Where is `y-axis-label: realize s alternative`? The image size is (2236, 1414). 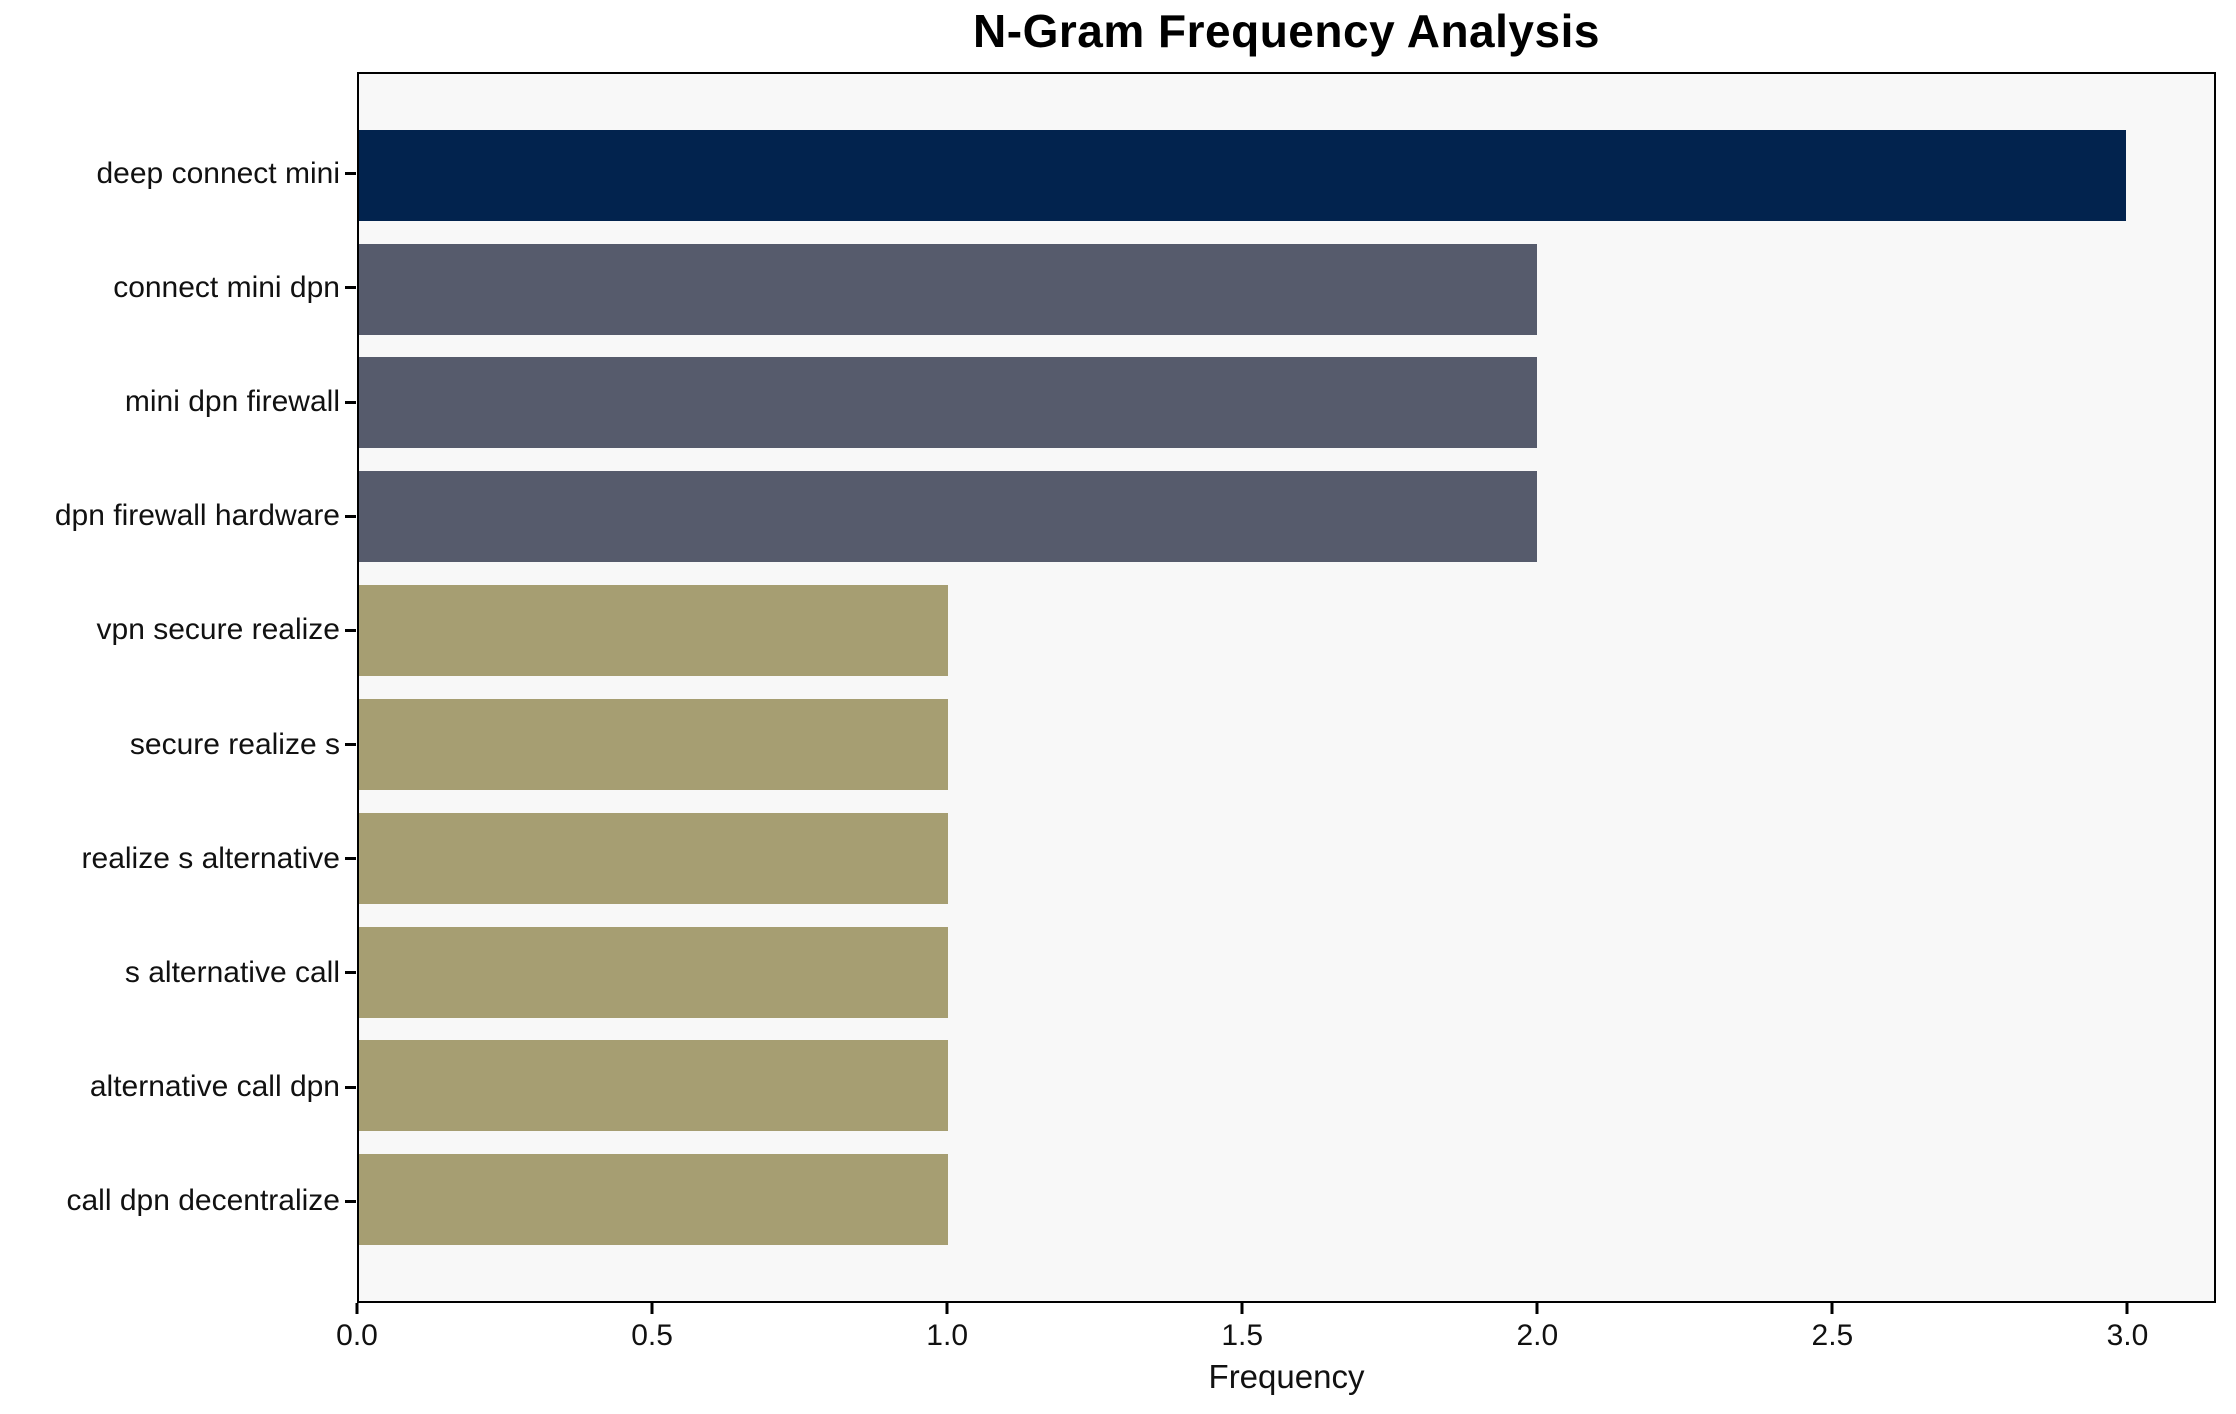 y-axis-label: realize s alternative is located at coordinates (210, 858).